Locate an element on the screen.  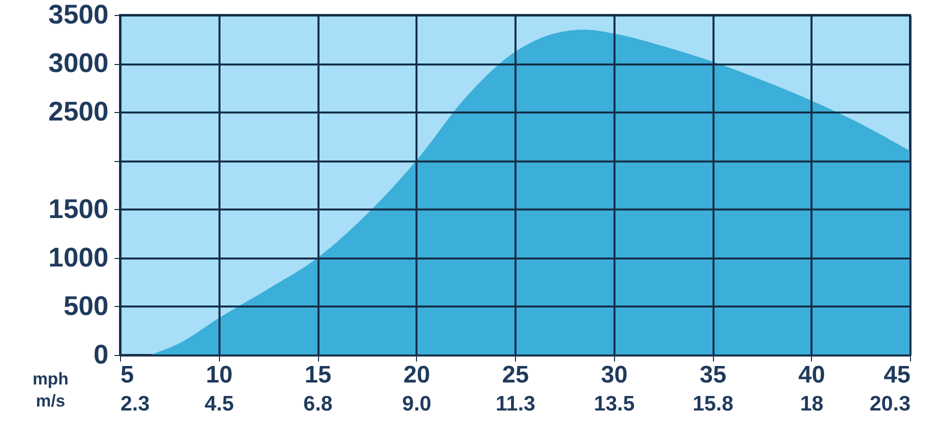
y-tick-label: 500 is located at coordinates (85, 305).